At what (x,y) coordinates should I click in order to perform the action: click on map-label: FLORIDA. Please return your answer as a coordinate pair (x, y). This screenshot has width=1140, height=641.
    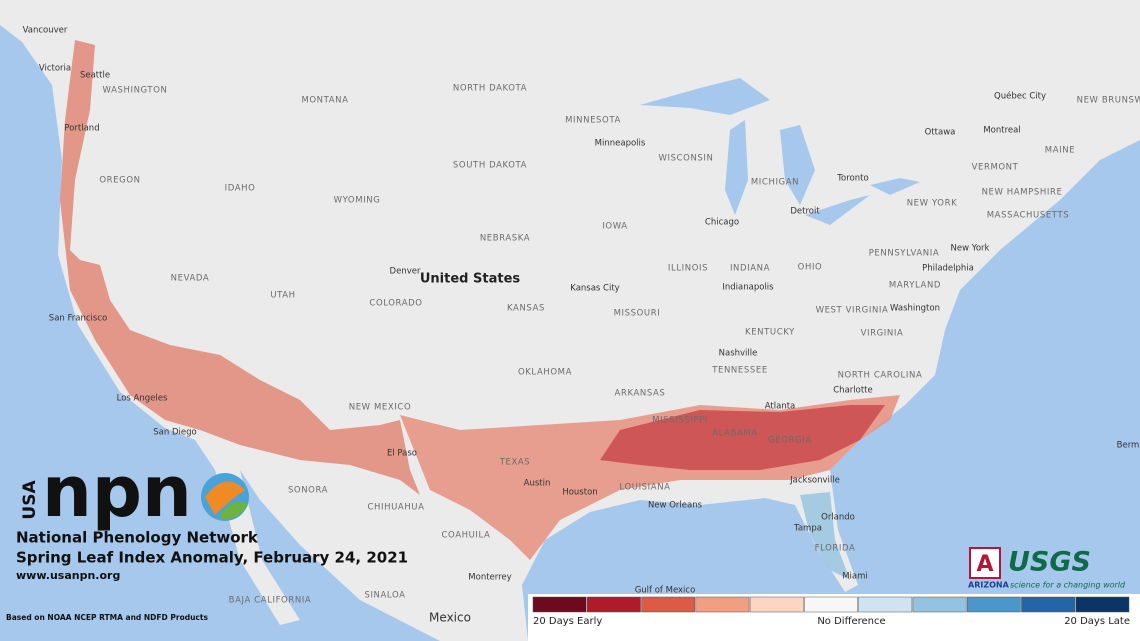
    Looking at the image, I should click on (835, 549).